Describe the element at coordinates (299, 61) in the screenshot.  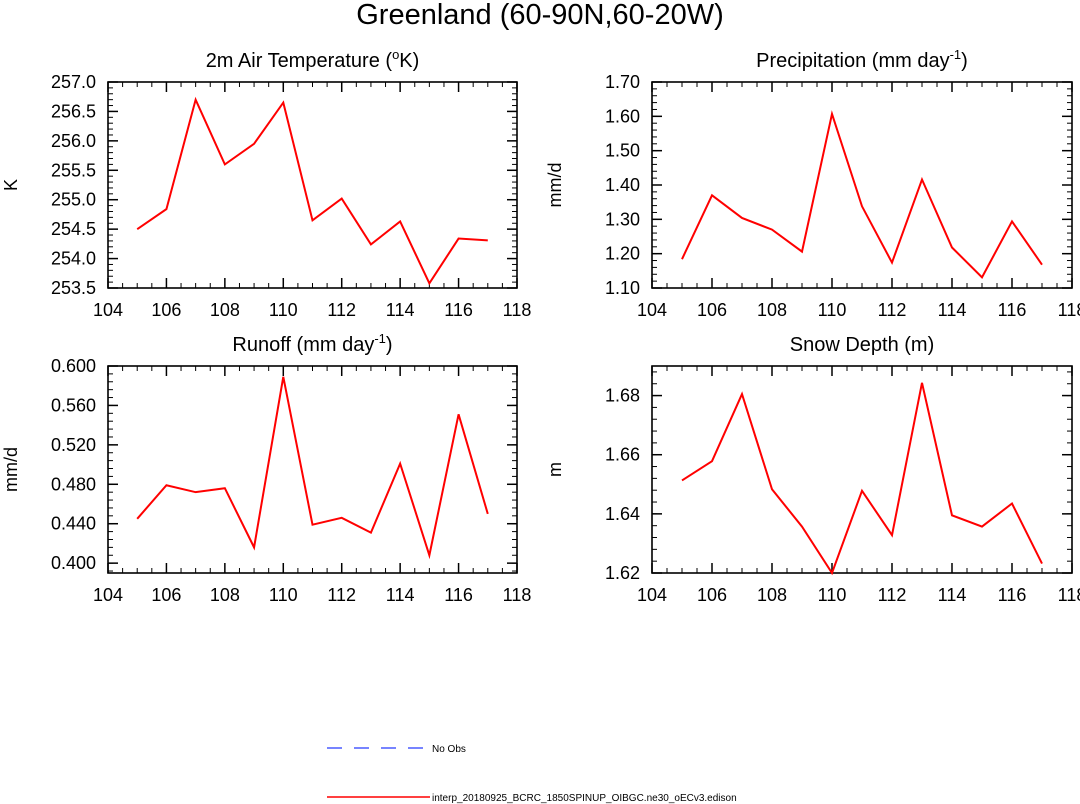
I see `panel-title-text: 2m Air Temperature (` at that location.